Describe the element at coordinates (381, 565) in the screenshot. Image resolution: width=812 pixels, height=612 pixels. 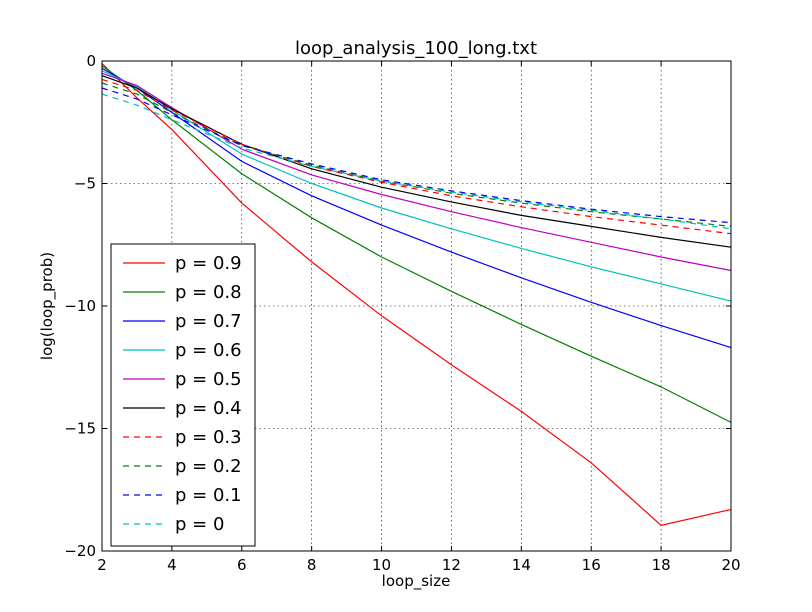
I see `x-tick-label: 10` at that location.